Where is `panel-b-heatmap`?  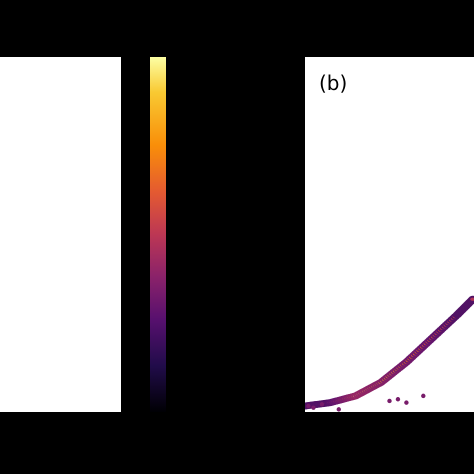
panel-b-heatmap is located at coordinates (389, 353).